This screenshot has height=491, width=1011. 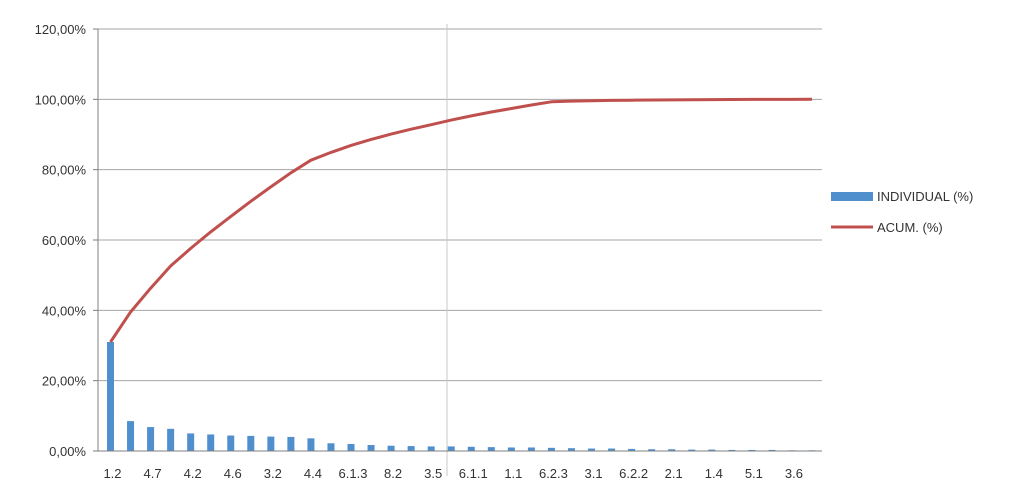 What do you see at coordinates (714, 473) in the screenshot?
I see `x-tick-label: 1.4` at bounding box center [714, 473].